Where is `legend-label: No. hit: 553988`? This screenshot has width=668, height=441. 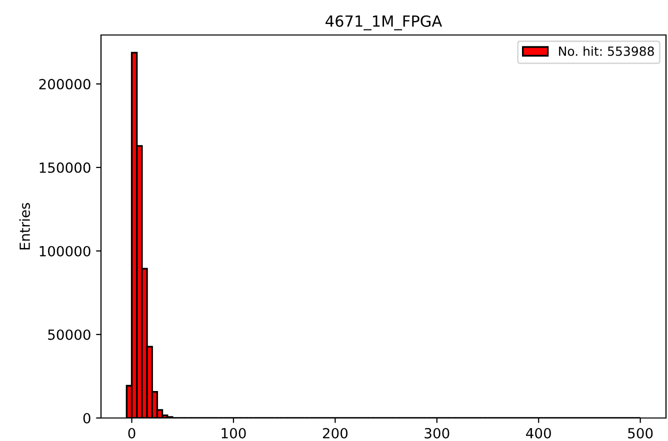 legend-label: No. hit: 553988 is located at coordinates (606, 51).